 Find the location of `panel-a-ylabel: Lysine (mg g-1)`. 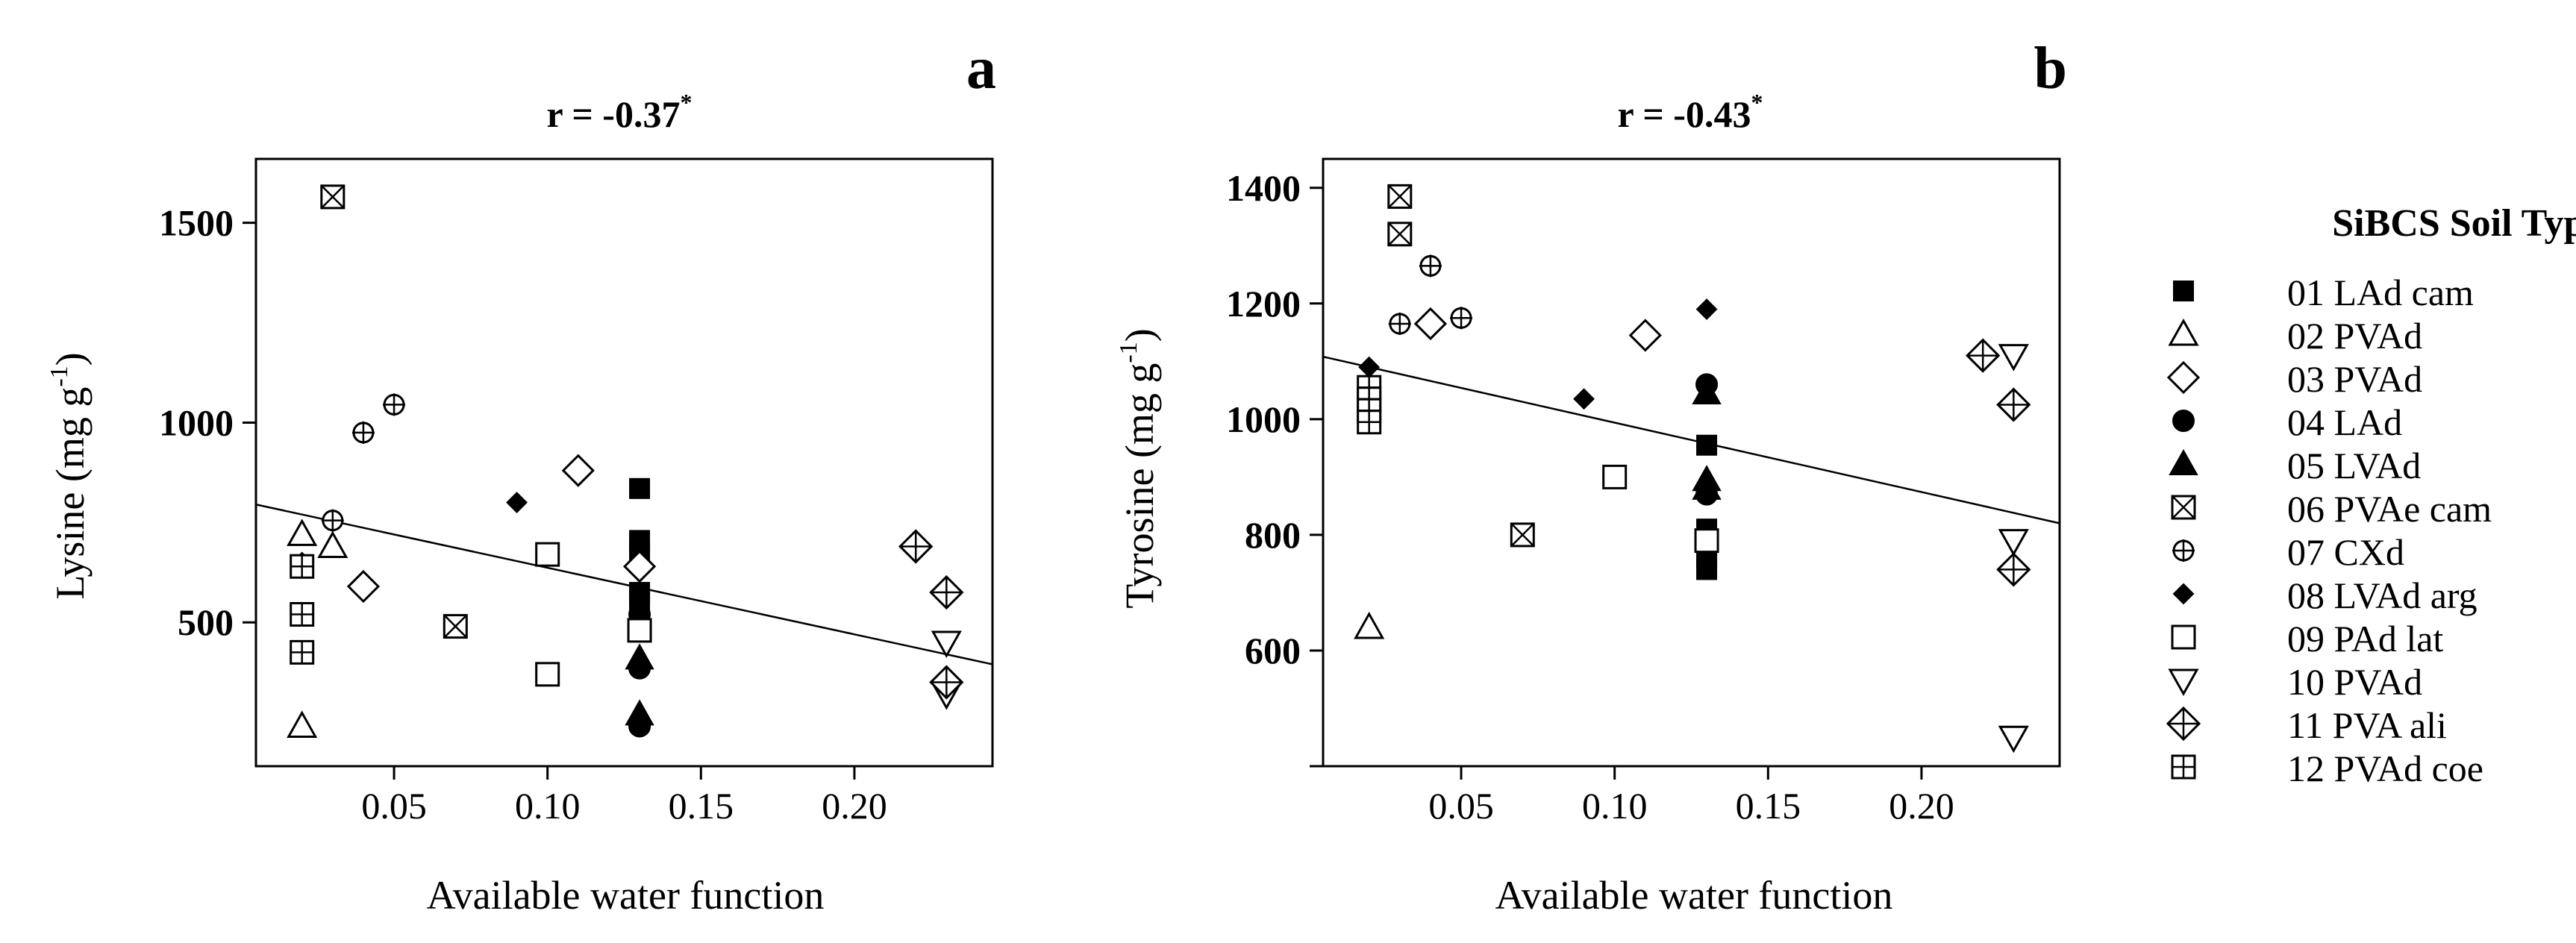

panel-a-ylabel: Lysine (mg g-1) is located at coordinates (69, 475).